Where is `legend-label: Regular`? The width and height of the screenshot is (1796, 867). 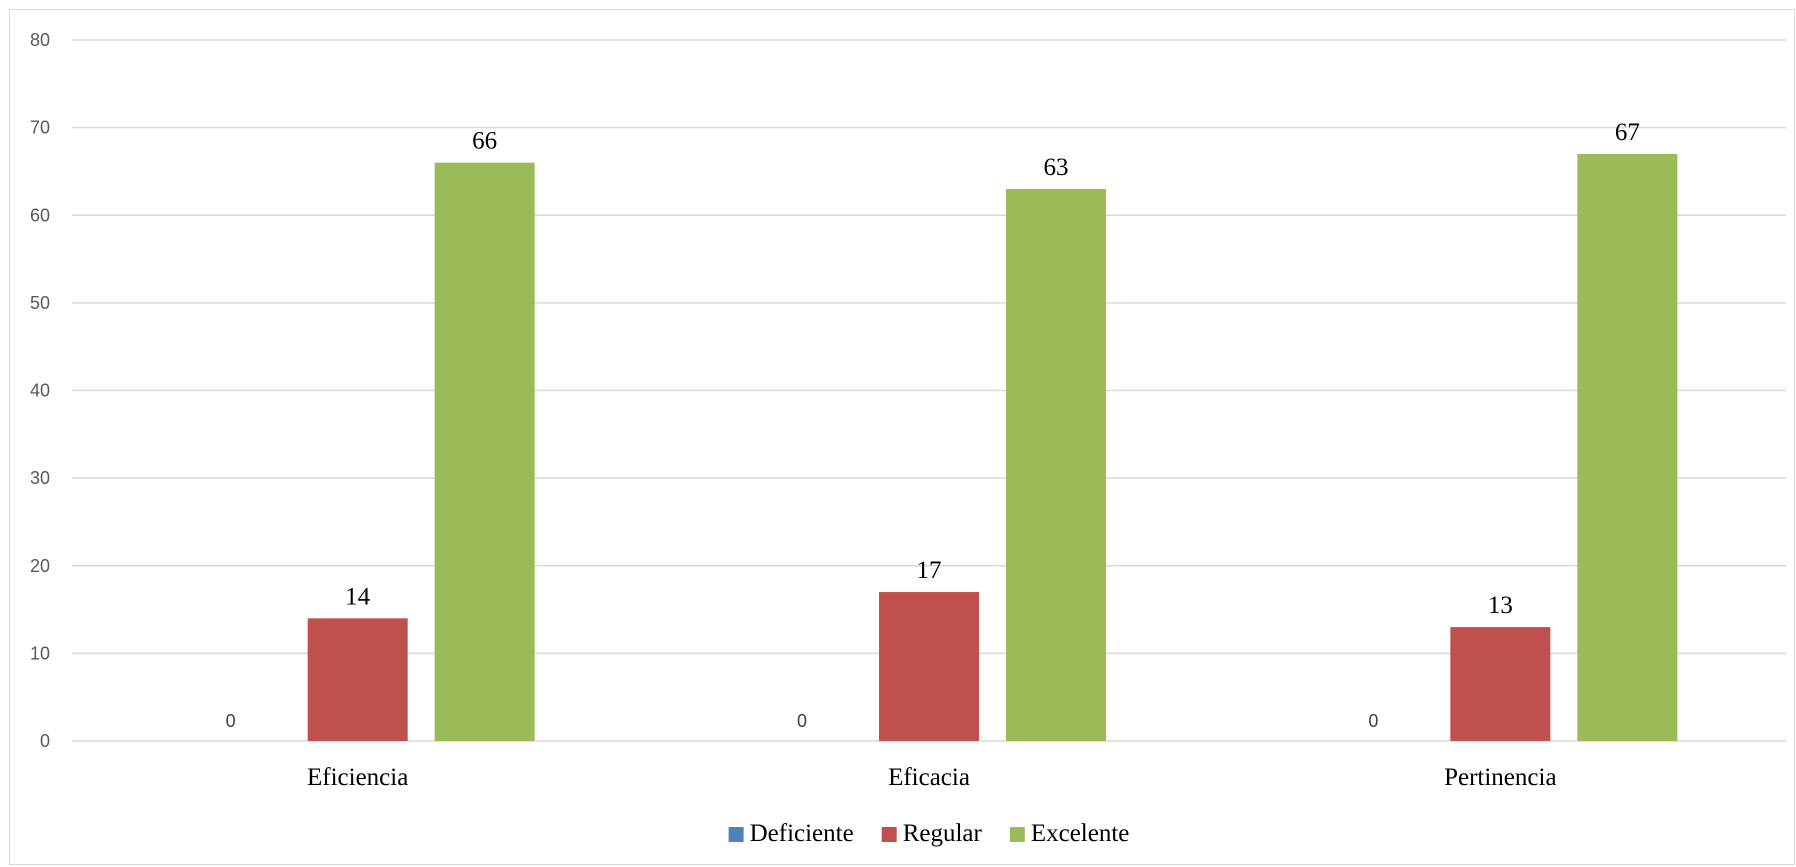
legend-label: Regular is located at coordinates (943, 833).